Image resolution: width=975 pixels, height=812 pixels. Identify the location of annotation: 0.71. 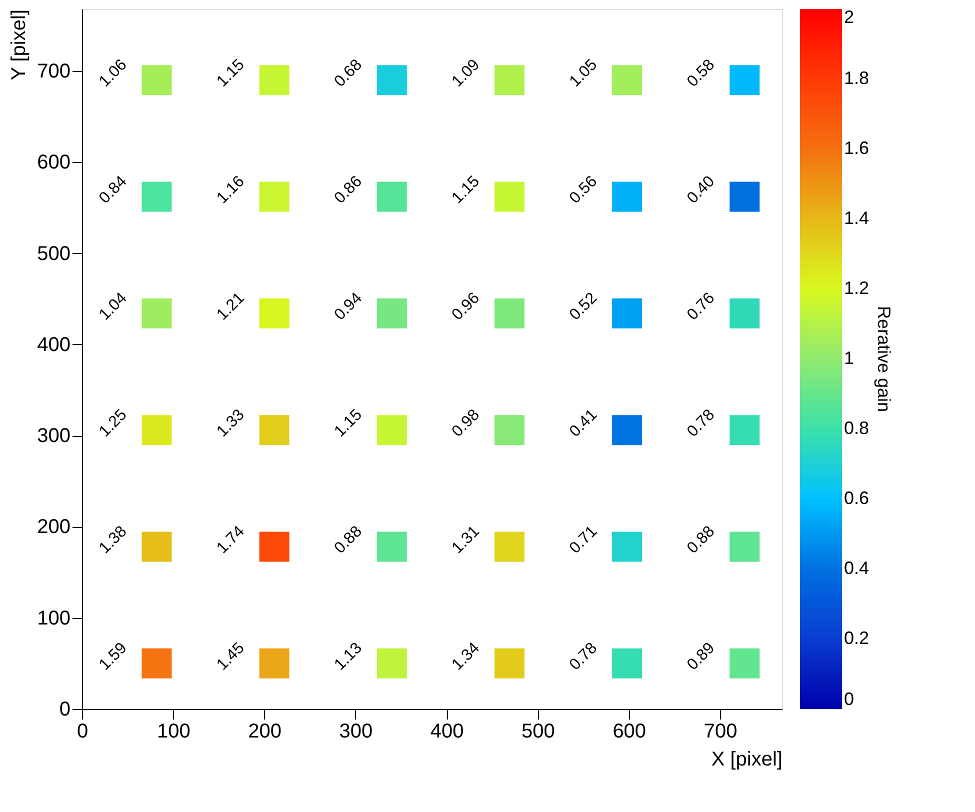
(583, 540).